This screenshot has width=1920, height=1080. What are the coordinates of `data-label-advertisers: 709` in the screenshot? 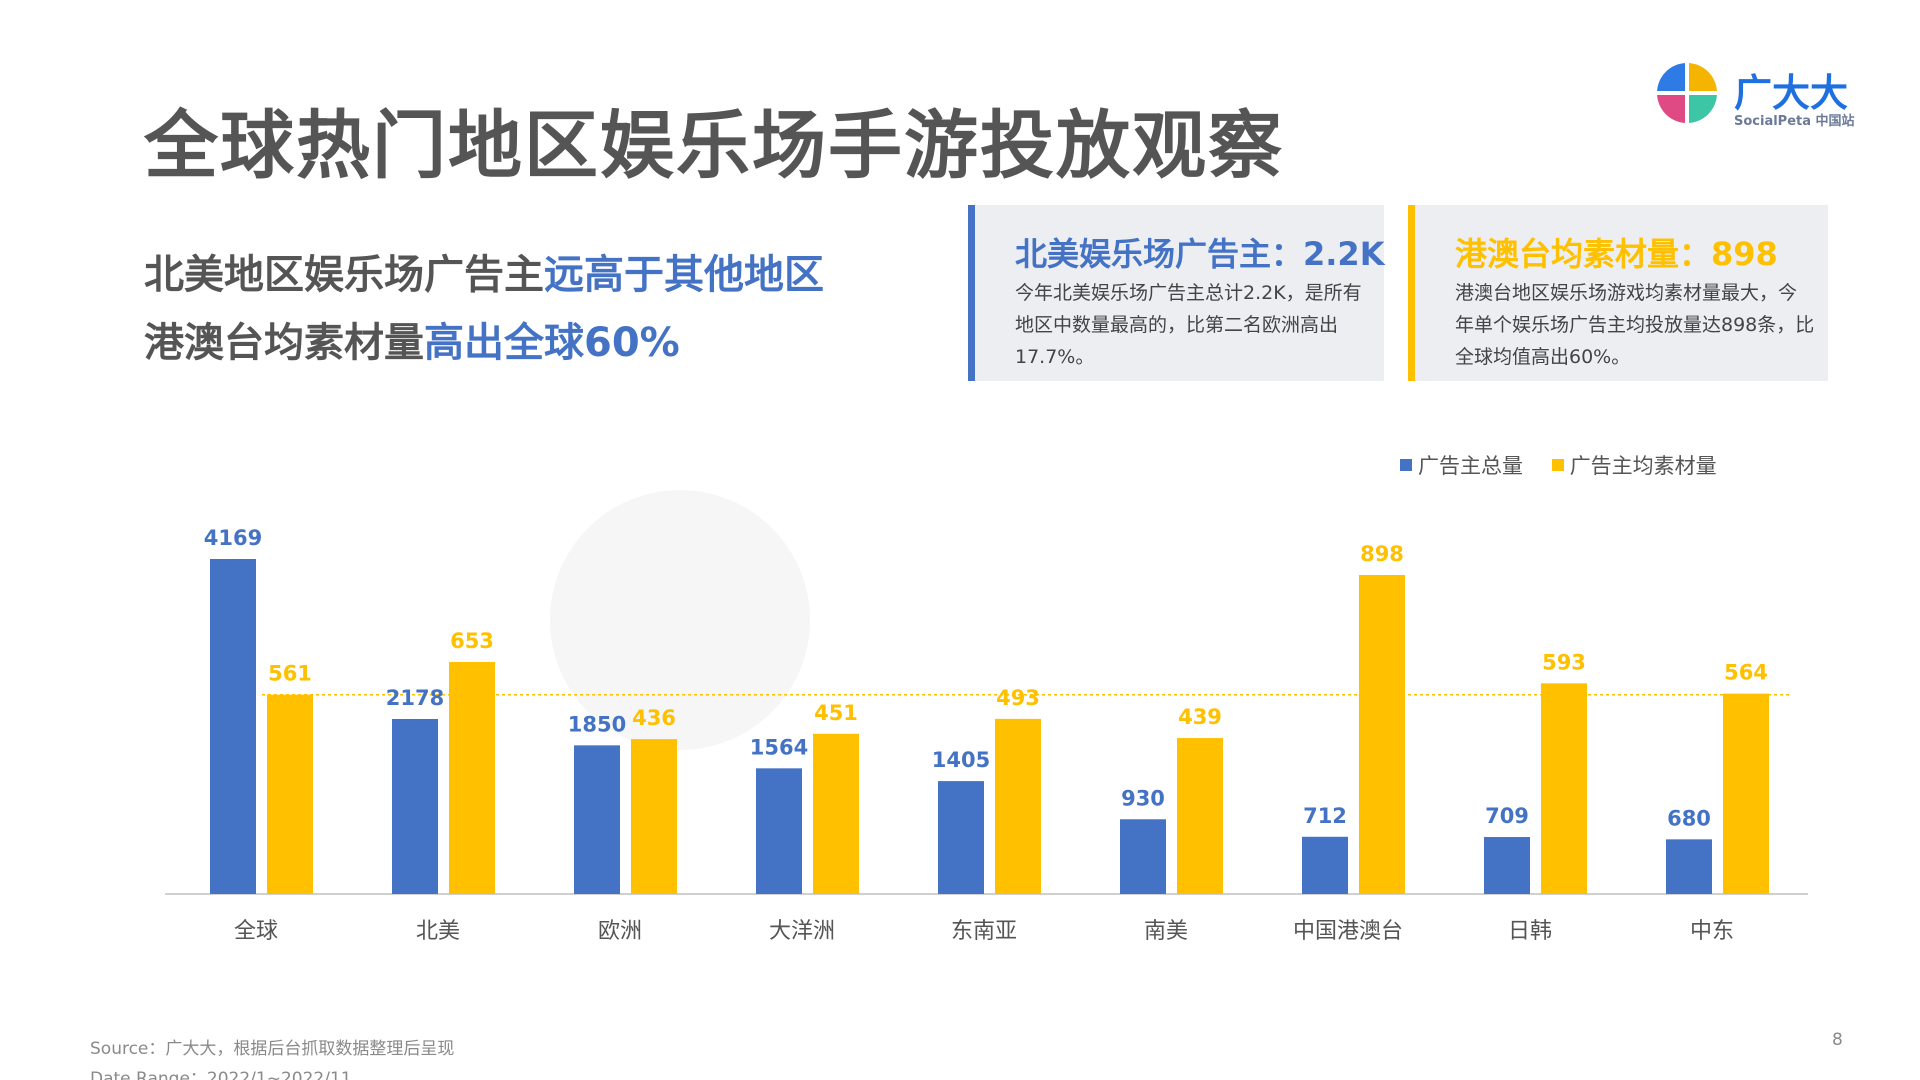 It's located at (1507, 816).